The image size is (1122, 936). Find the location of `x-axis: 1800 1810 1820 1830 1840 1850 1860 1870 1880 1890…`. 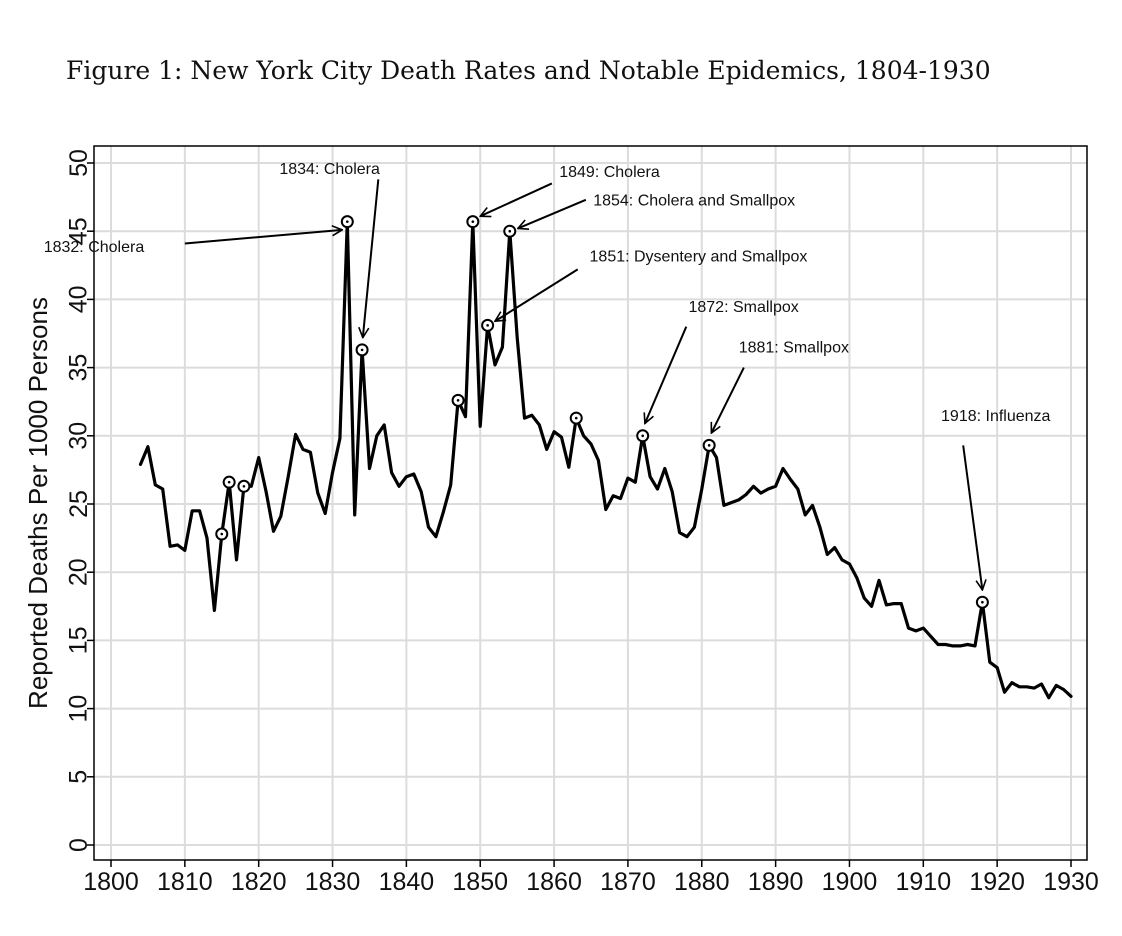

x-axis: 1800 1810 1820 1830 1840 1850 1860 1870 1880 1890… is located at coordinates (591, 878).